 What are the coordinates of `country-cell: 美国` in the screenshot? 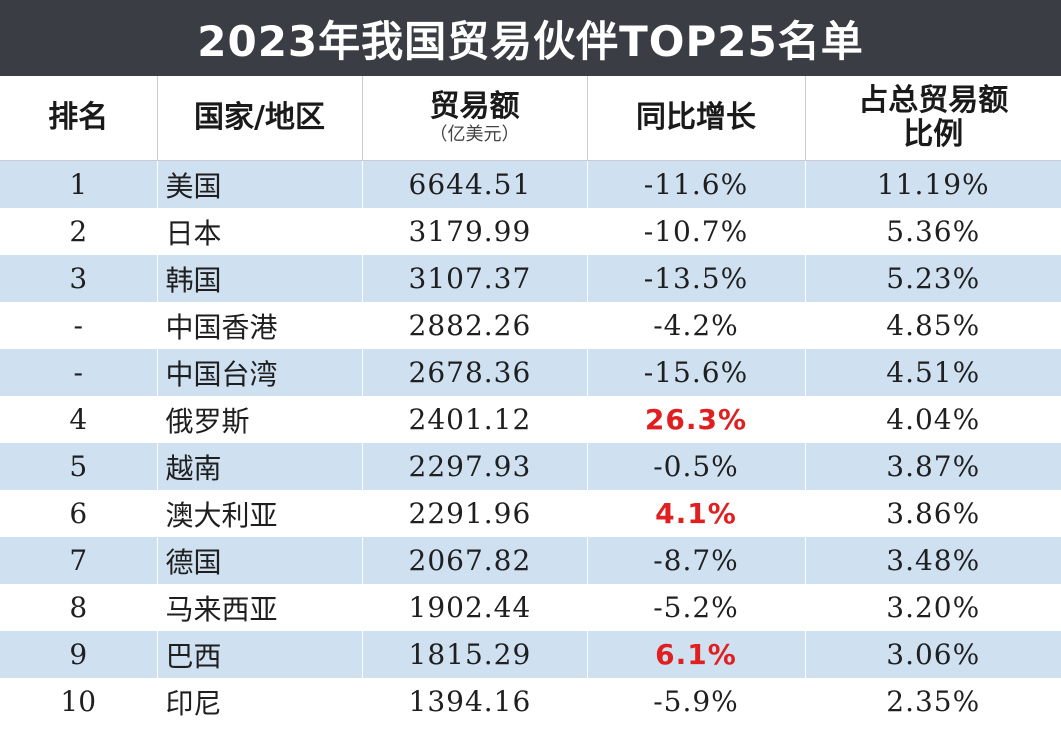 It's located at (260, 184).